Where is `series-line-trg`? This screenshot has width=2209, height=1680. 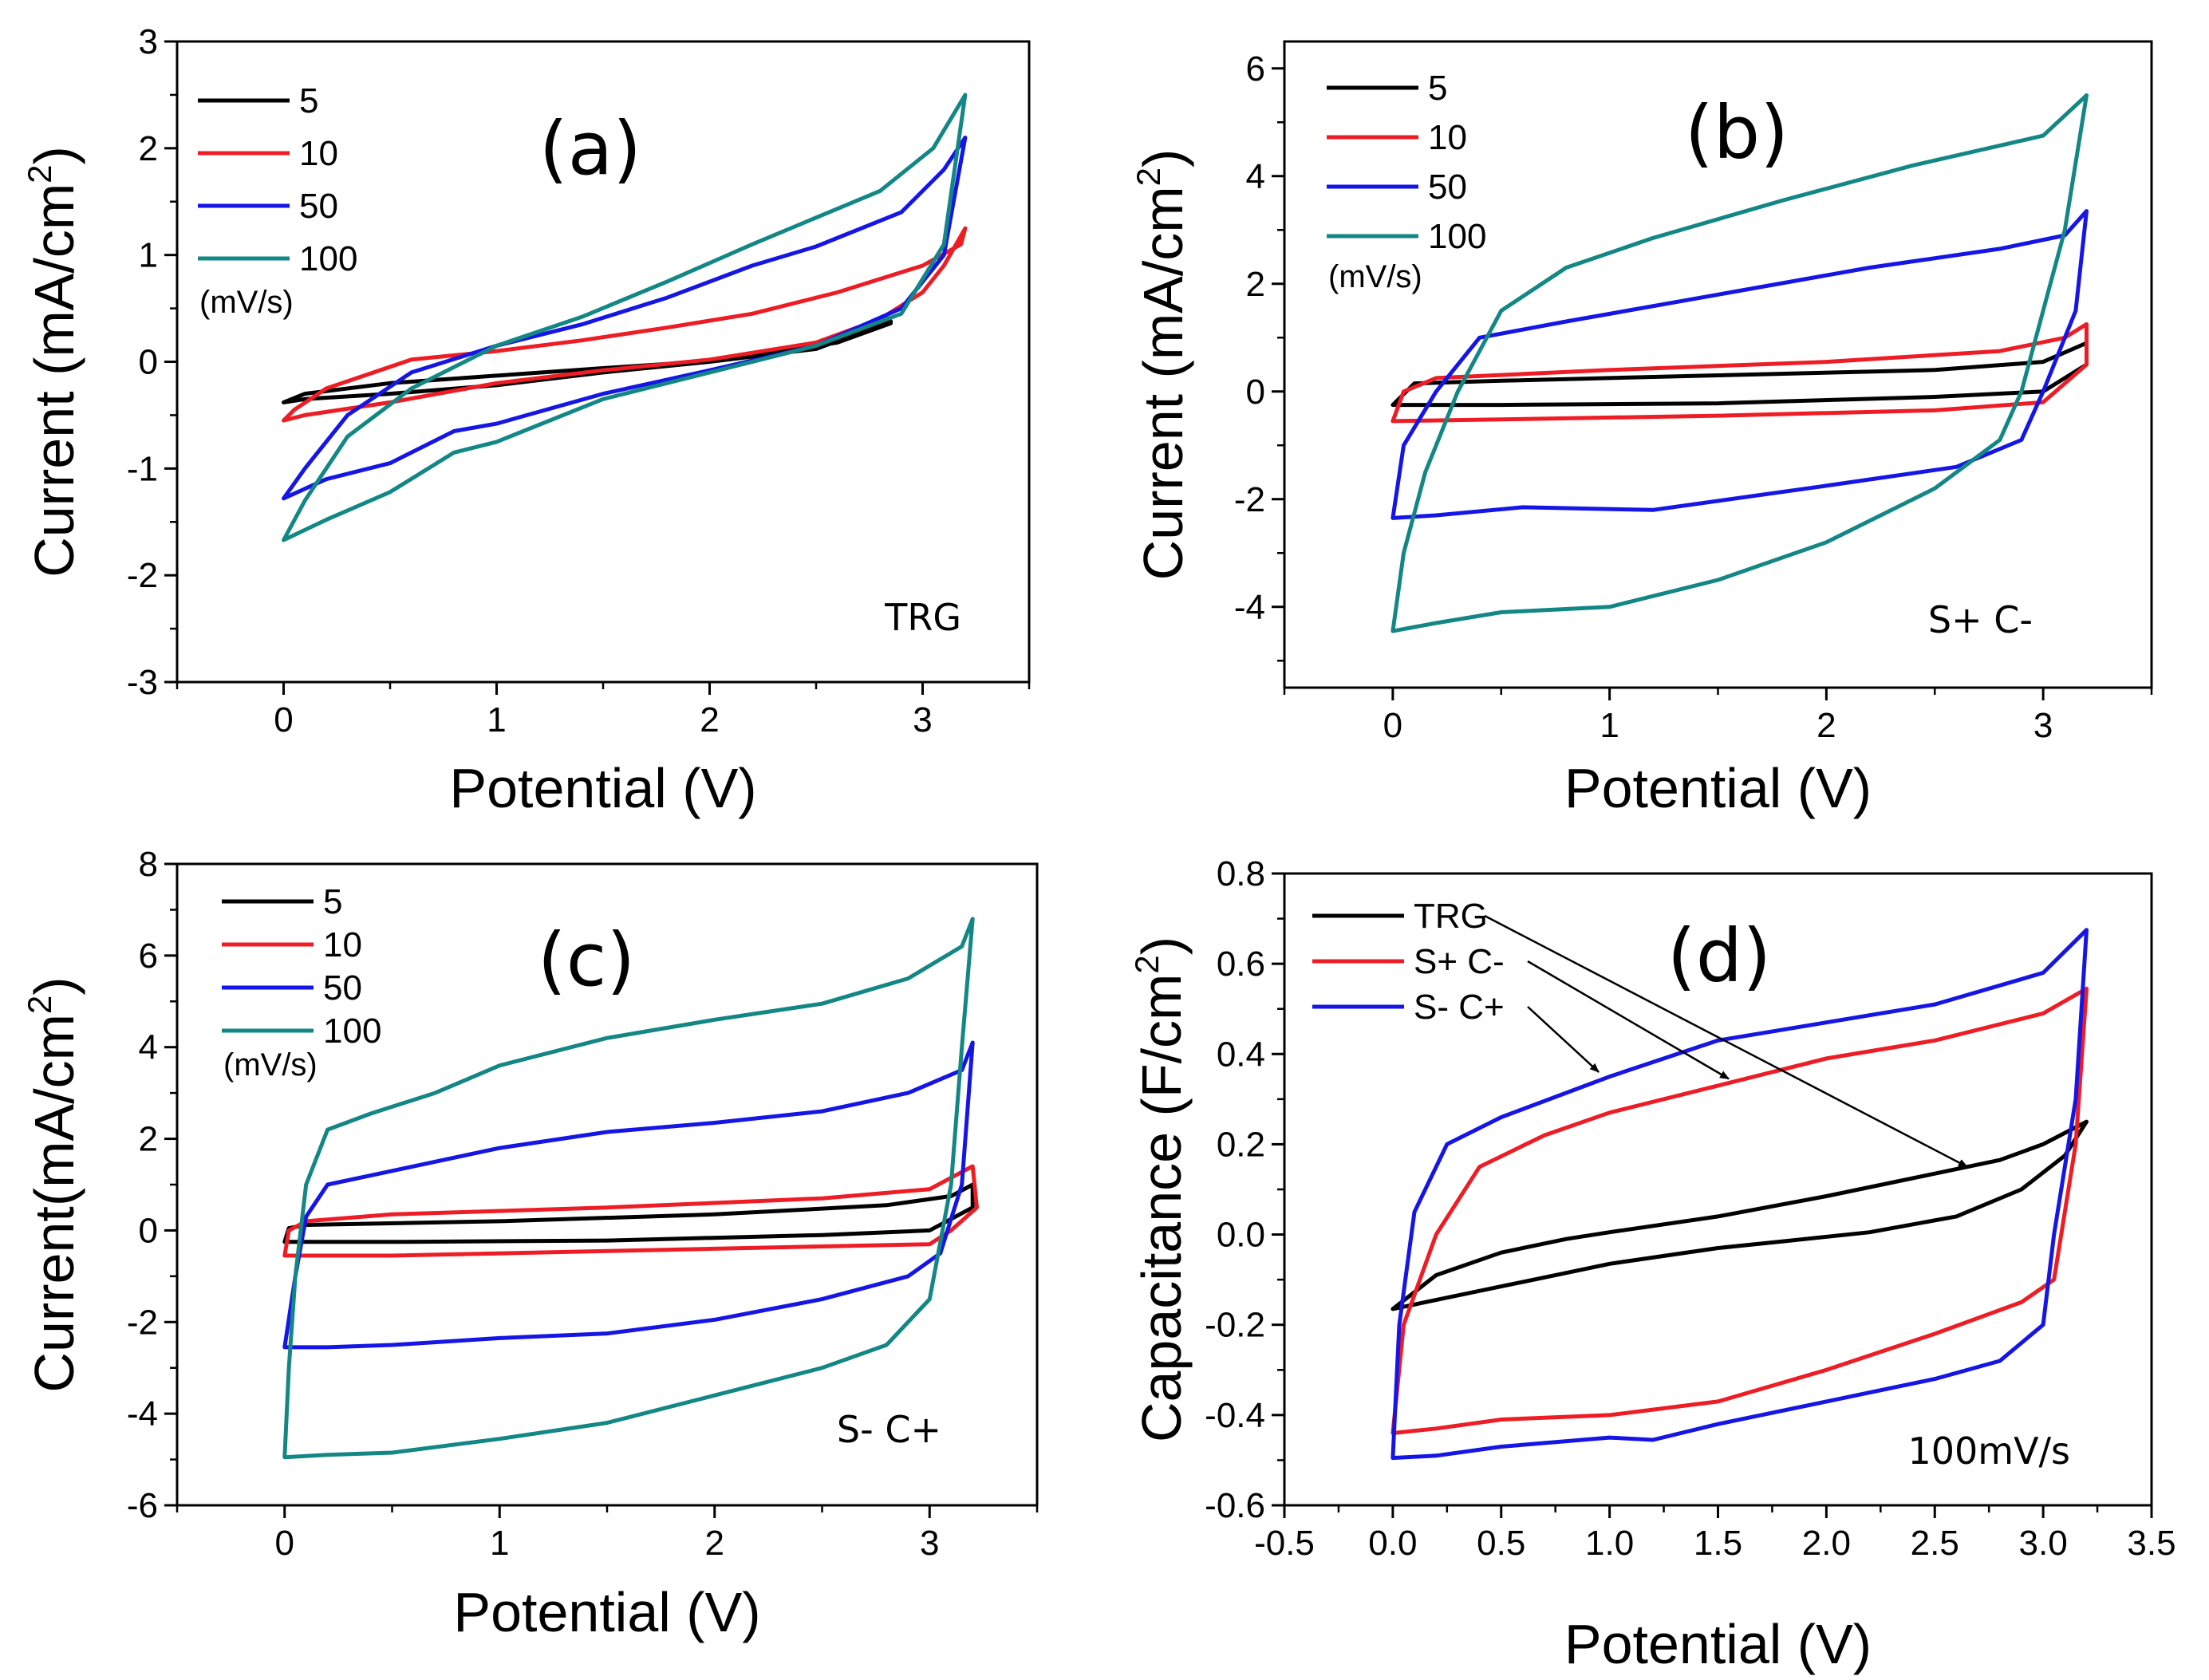
series-line-trg is located at coordinates (1740, 1215).